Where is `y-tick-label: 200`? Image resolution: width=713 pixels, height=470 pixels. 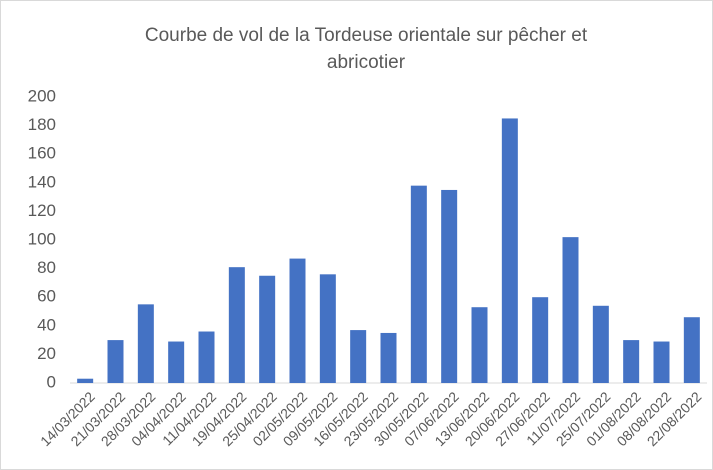
y-tick-label: 200 is located at coordinates (42, 95).